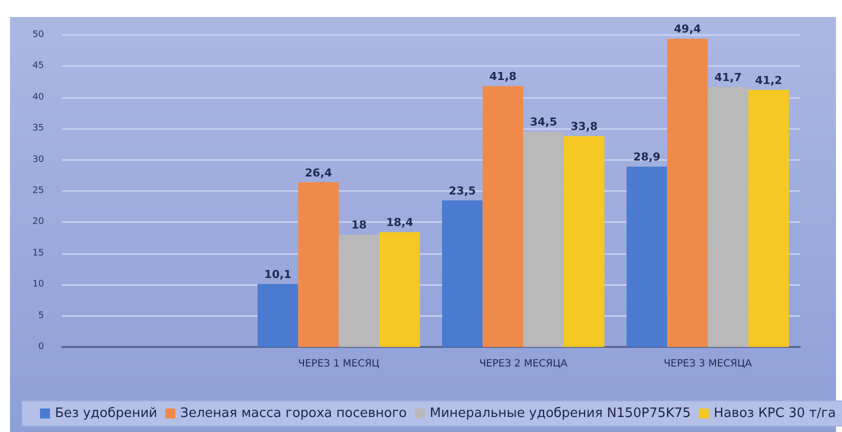 The height and width of the screenshot is (432, 842). What do you see at coordinates (41, 347) in the screenshot?
I see `y-tick-label: 0` at bounding box center [41, 347].